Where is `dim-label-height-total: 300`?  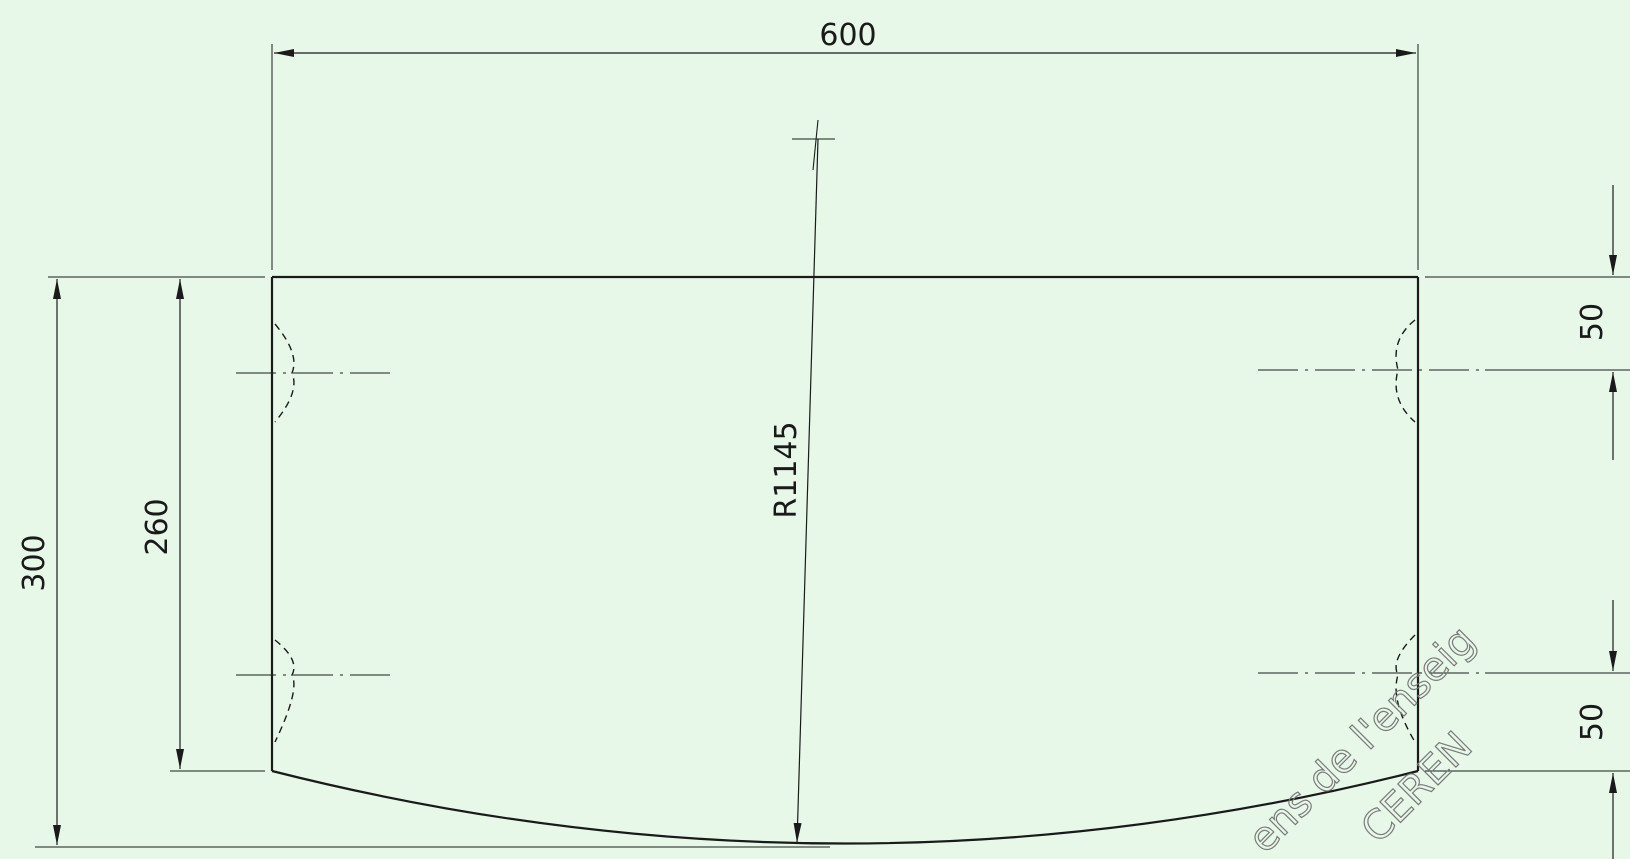 dim-label-height-total: 300 is located at coordinates (34, 562).